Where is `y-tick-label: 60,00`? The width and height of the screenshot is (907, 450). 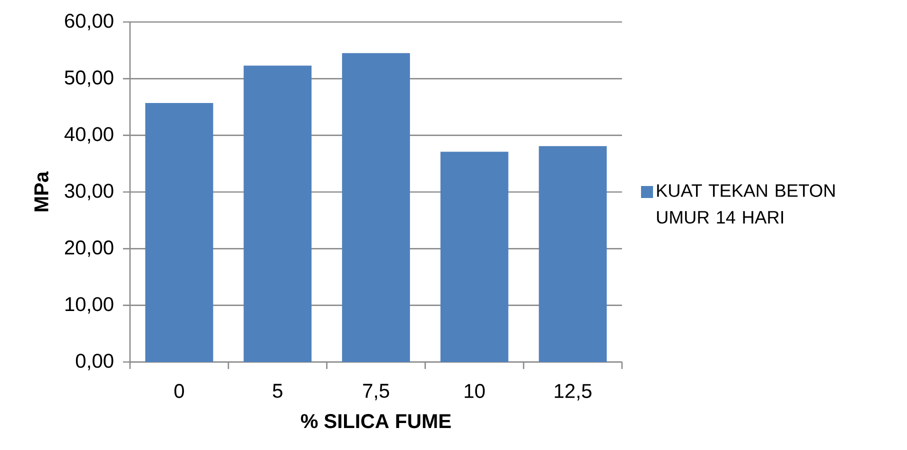 y-tick-label: 60,00 is located at coordinates (89, 22).